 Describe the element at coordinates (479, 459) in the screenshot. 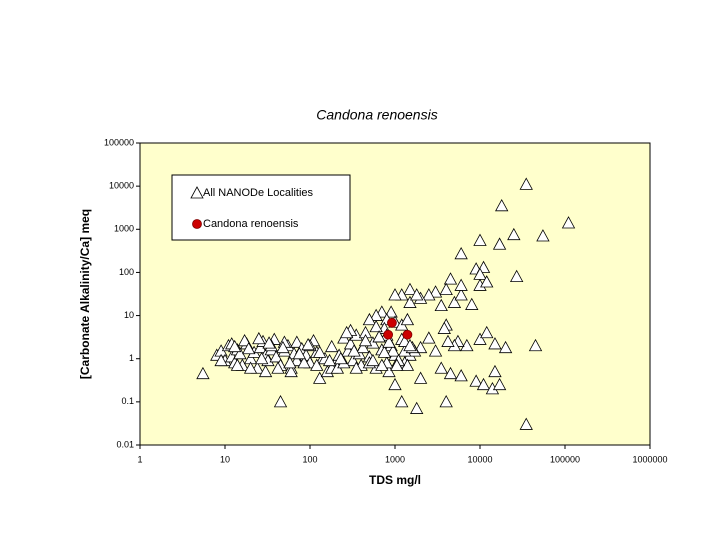

I see `x-tick-label: 10000` at that location.